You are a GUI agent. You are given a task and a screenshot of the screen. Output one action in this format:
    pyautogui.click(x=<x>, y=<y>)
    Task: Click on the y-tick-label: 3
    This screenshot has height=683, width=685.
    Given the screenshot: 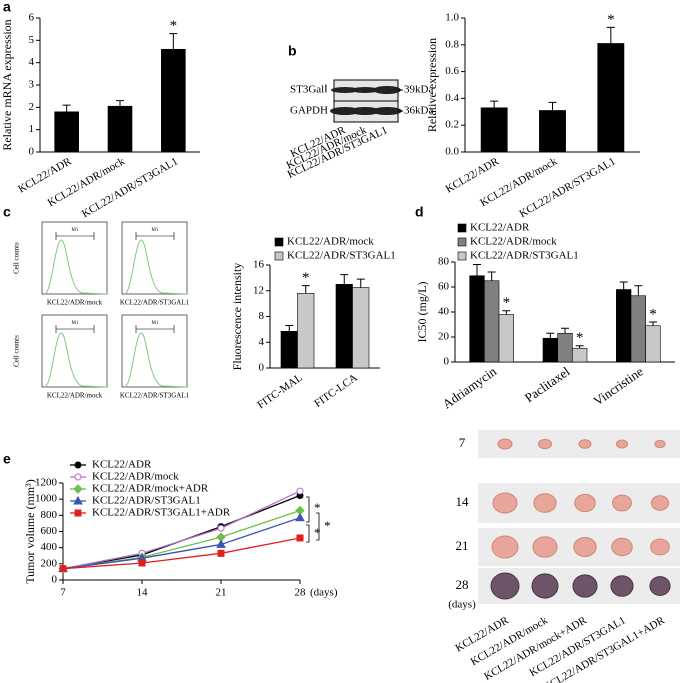 What is the action you would take?
    pyautogui.click(x=32, y=85)
    